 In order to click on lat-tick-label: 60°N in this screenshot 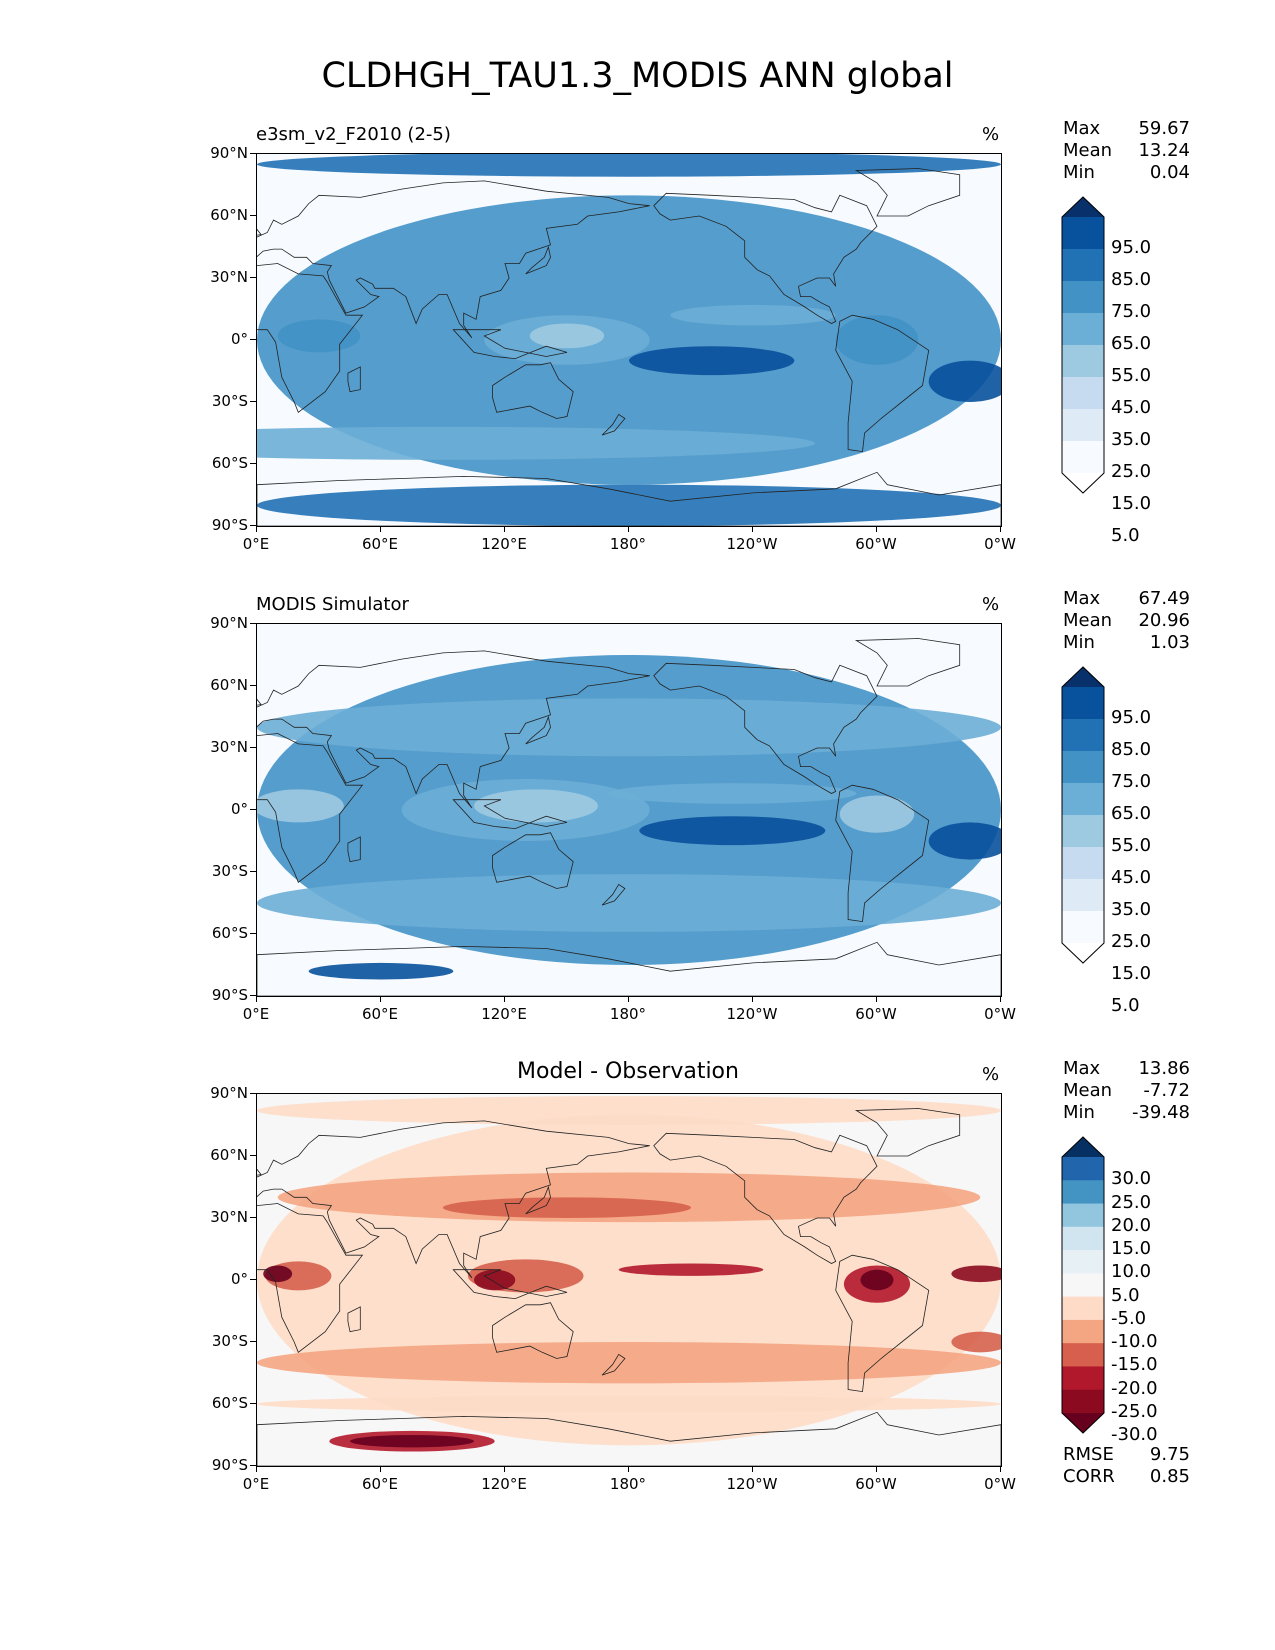, I will do `click(229, 1155)`.